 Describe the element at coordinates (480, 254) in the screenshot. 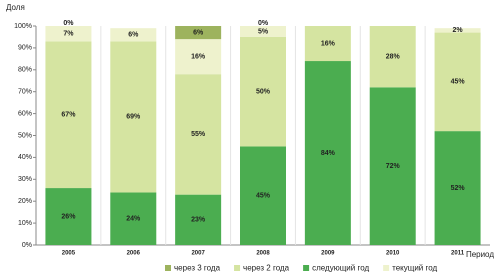

I see `x-axis-label: Период` at that location.